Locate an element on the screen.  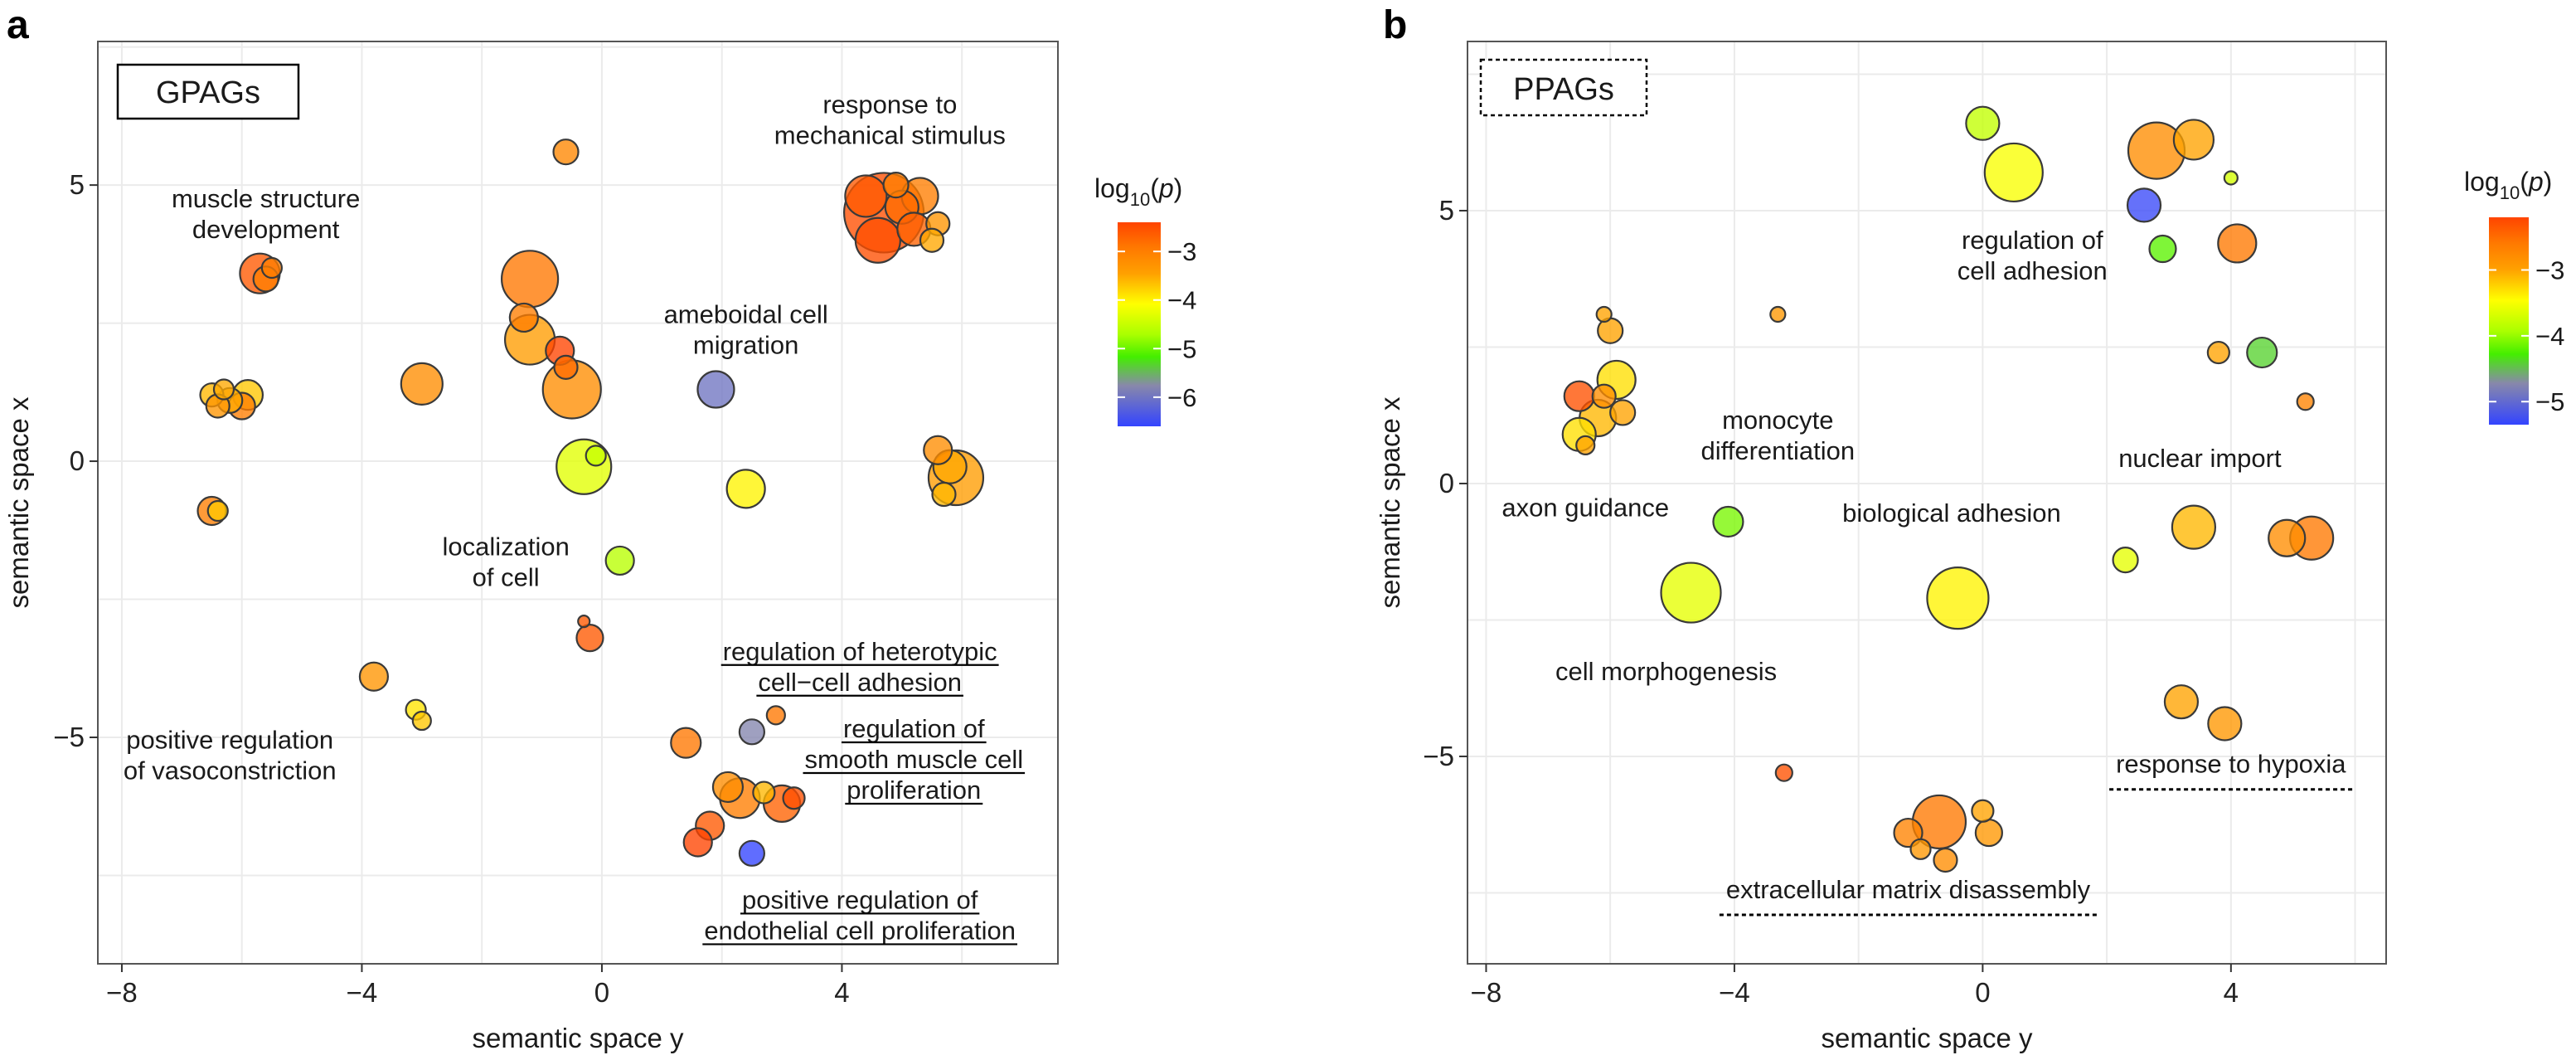
colorbar is located at coordinates (2509, 321).